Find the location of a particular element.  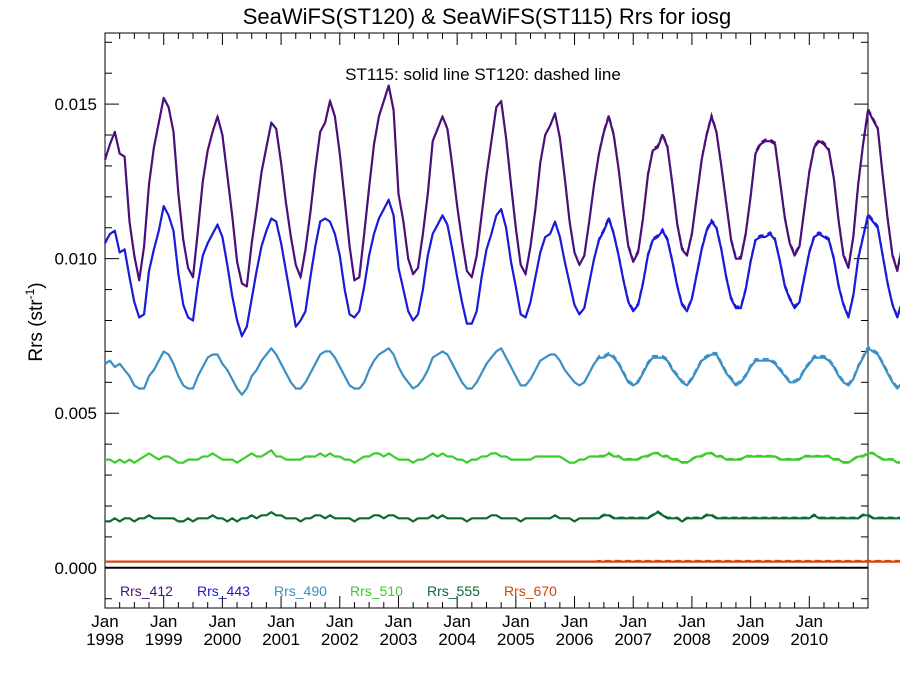

x-tick-label-year: 2009 is located at coordinates (751, 639).